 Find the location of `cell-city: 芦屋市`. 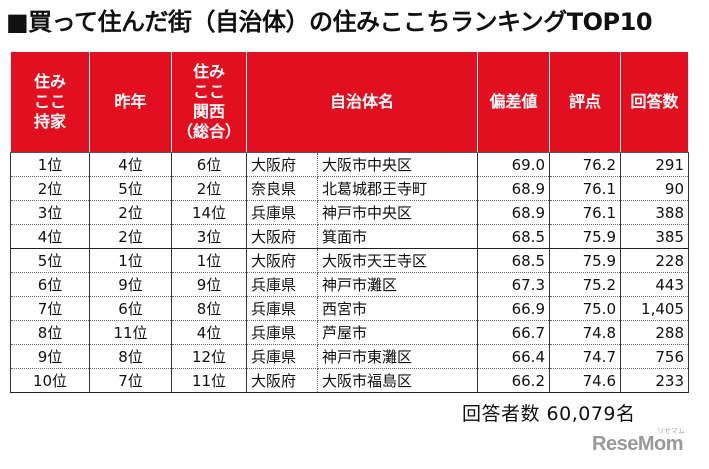

cell-city: 芦屋市 is located at coordinates (397, 332).